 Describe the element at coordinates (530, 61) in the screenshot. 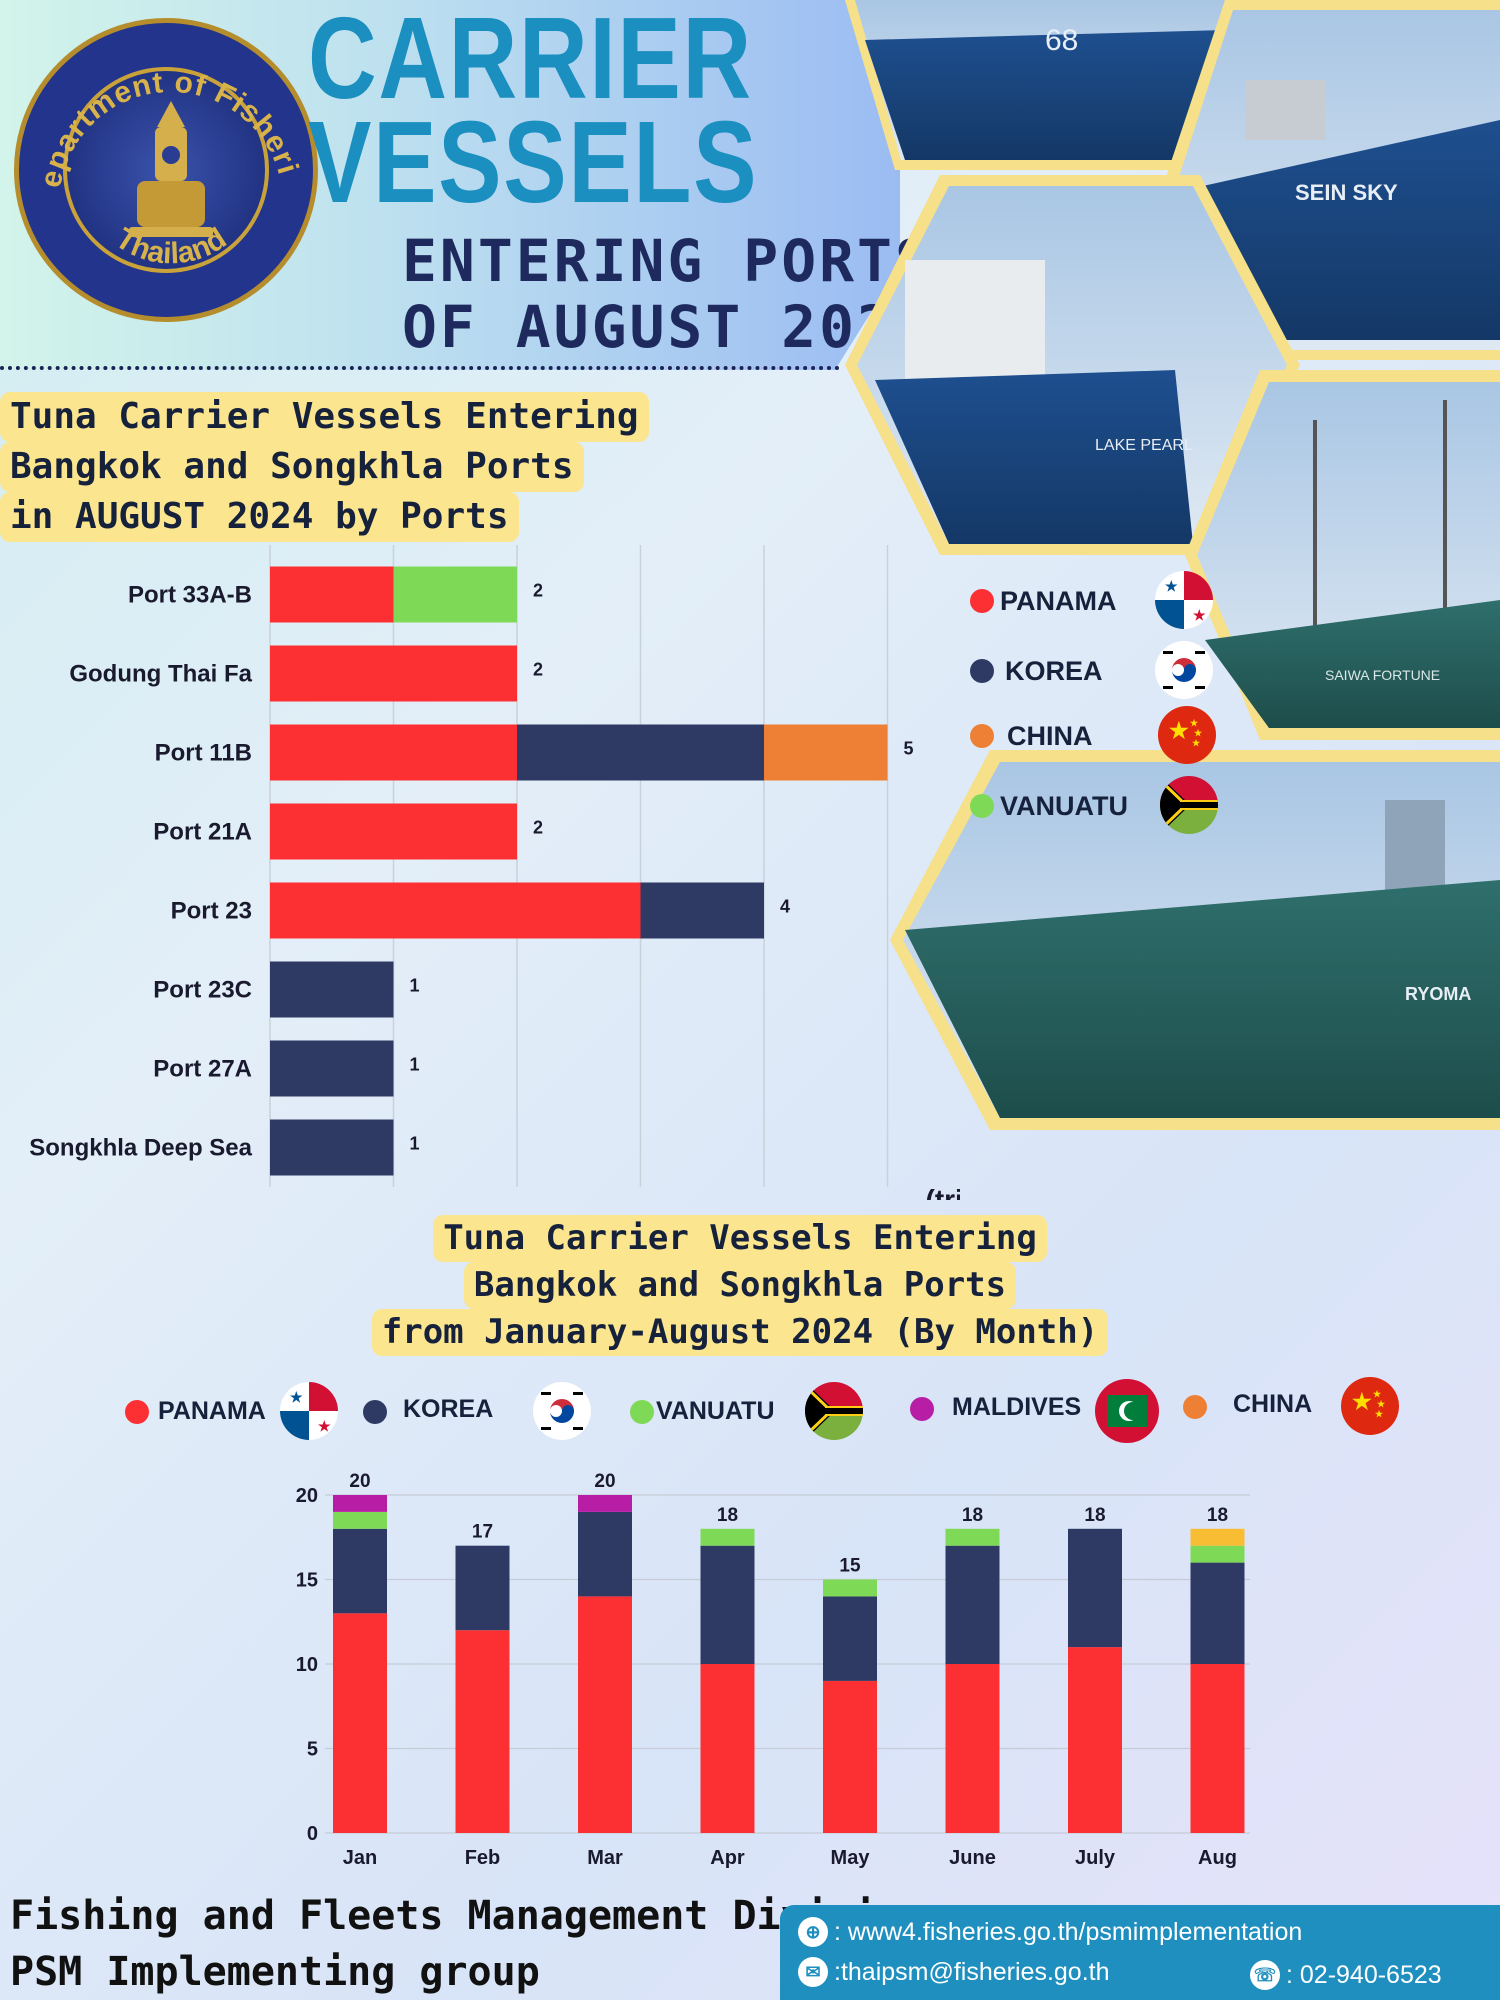

I see `title-line-1: CARRIER` at that location.